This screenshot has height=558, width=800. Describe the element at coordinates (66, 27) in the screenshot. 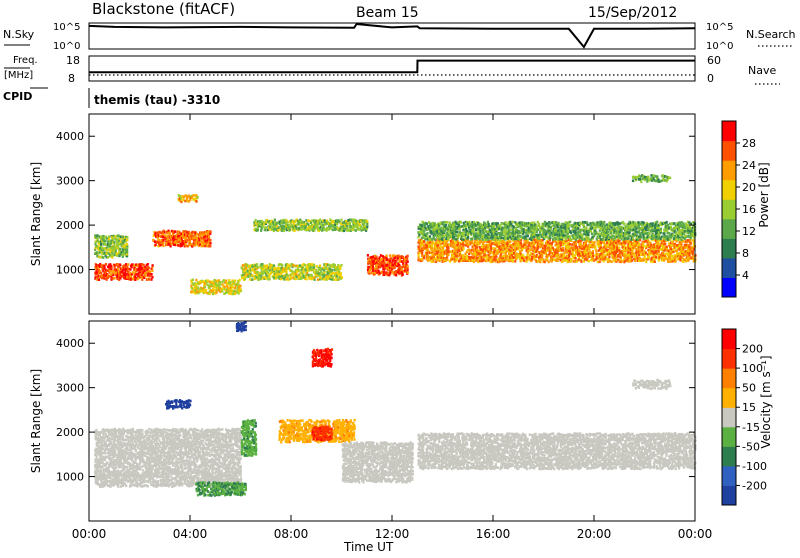

I see `nsky-tick-top: 10^5` at that location.